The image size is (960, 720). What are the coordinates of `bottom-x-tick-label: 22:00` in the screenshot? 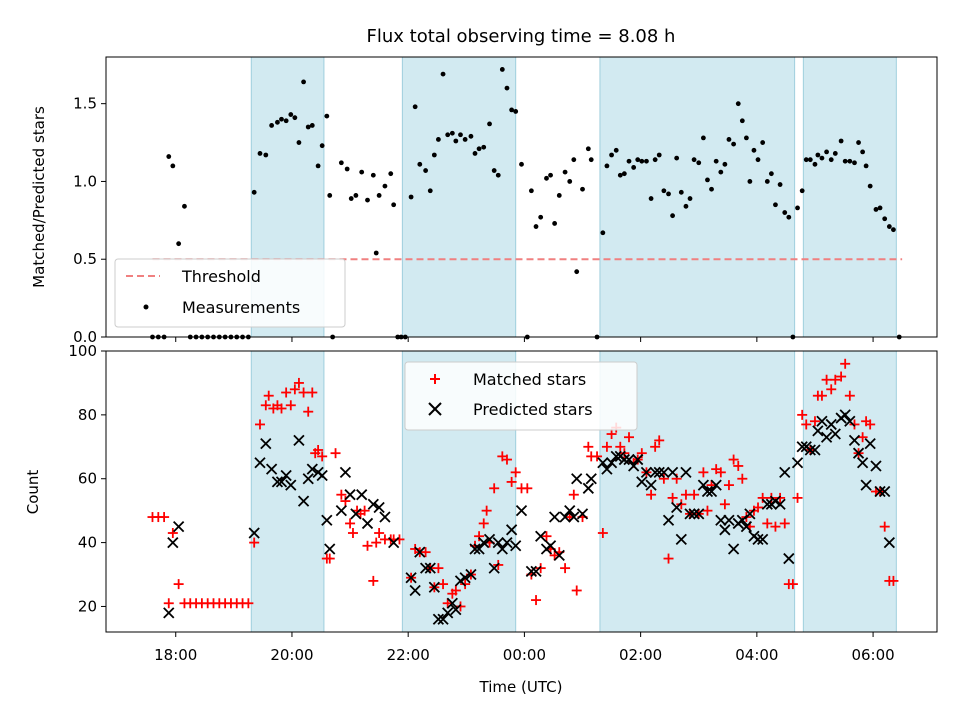 It's located at (408, 655).